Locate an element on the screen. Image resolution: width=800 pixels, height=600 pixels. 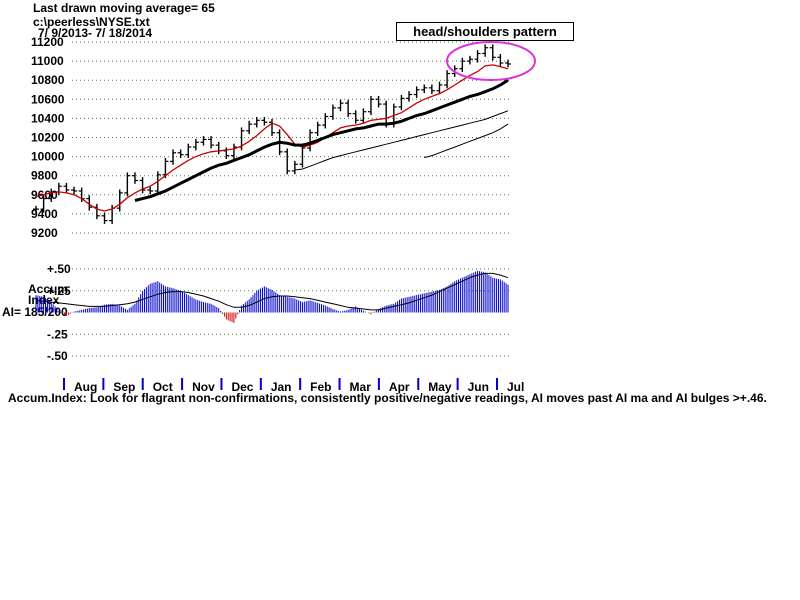
price-tick-label: 10000 is located at coordinates (48, 157).